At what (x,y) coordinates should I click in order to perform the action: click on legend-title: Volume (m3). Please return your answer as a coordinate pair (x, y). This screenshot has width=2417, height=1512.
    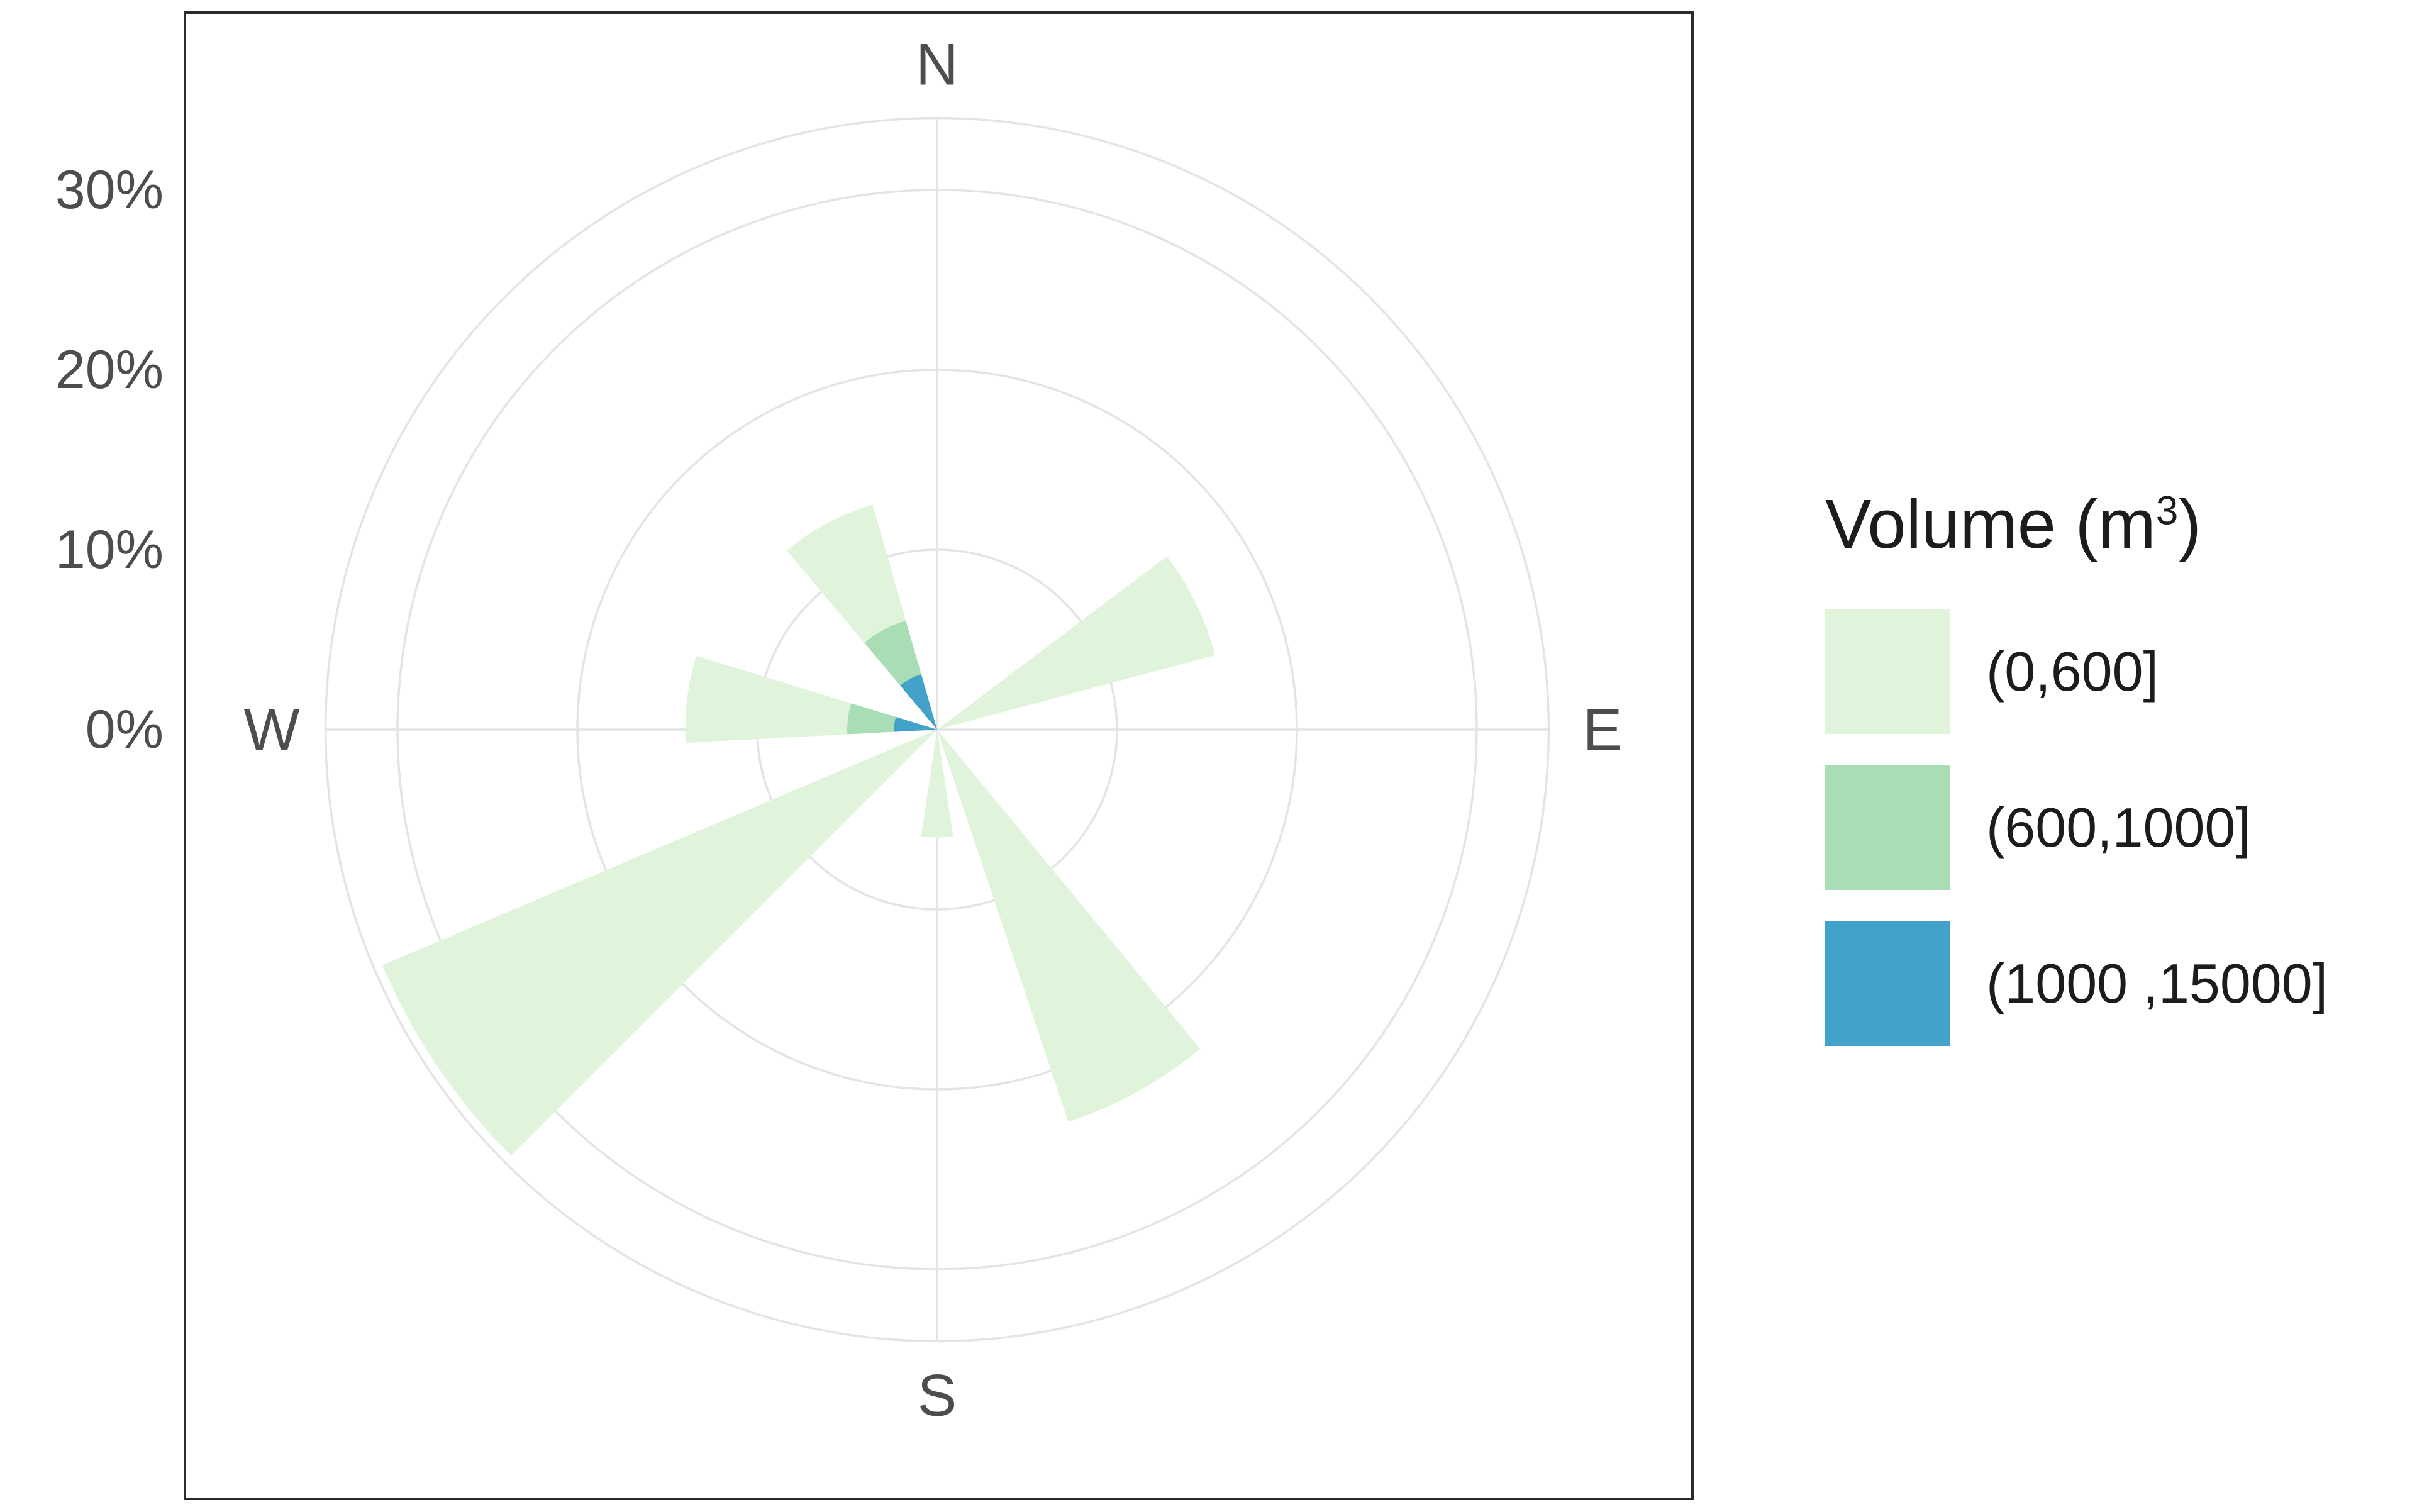
    Looking at the image, I should click on (2076, 524).